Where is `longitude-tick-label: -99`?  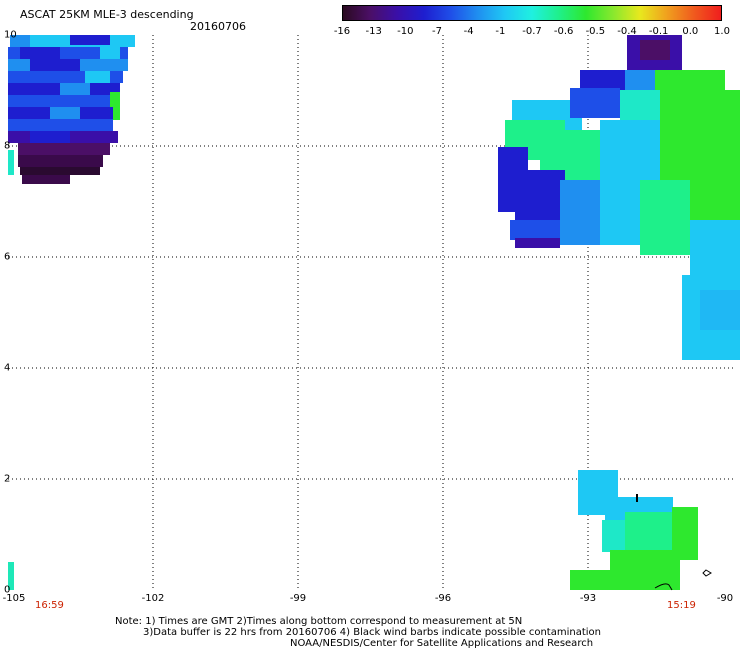 longitude-tick-label: -99 is located at coordinates (298, 598).